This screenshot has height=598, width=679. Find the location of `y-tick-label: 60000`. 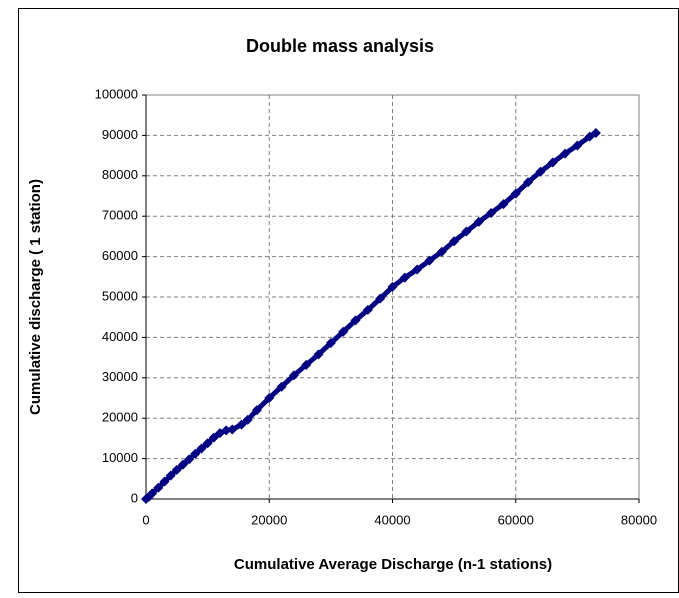

y-tick-label: 60000 is located at coordinates (120, 255).